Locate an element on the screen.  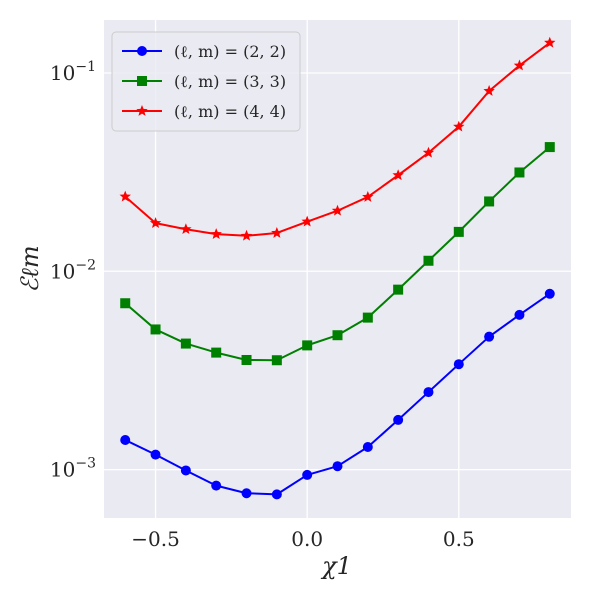
x-axis: −0.5 0.0 0.5 is located at coordinates (302, 539).